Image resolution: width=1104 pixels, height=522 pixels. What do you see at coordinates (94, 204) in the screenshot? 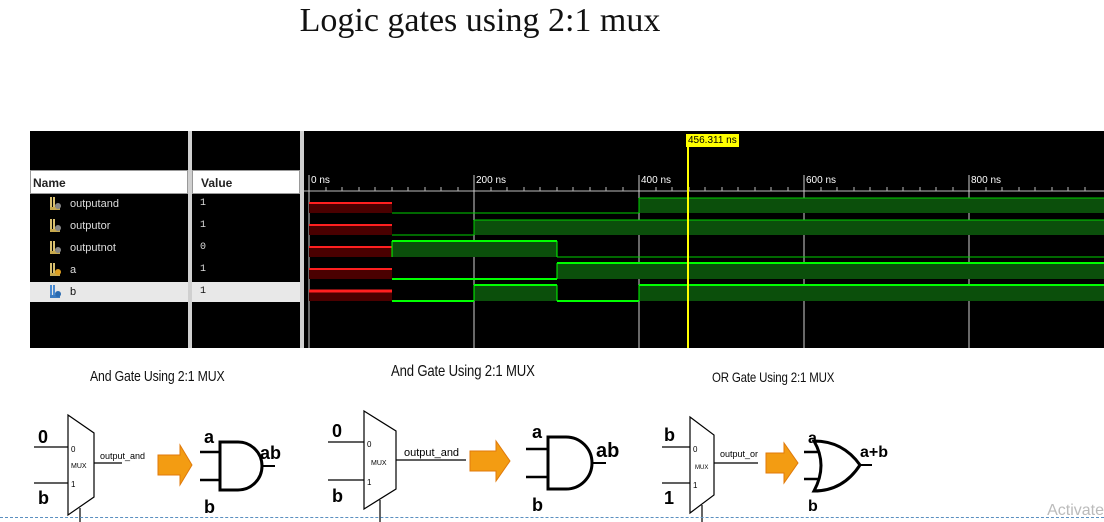
I see `signal-name: outputand` at bounding box center [94, 204].